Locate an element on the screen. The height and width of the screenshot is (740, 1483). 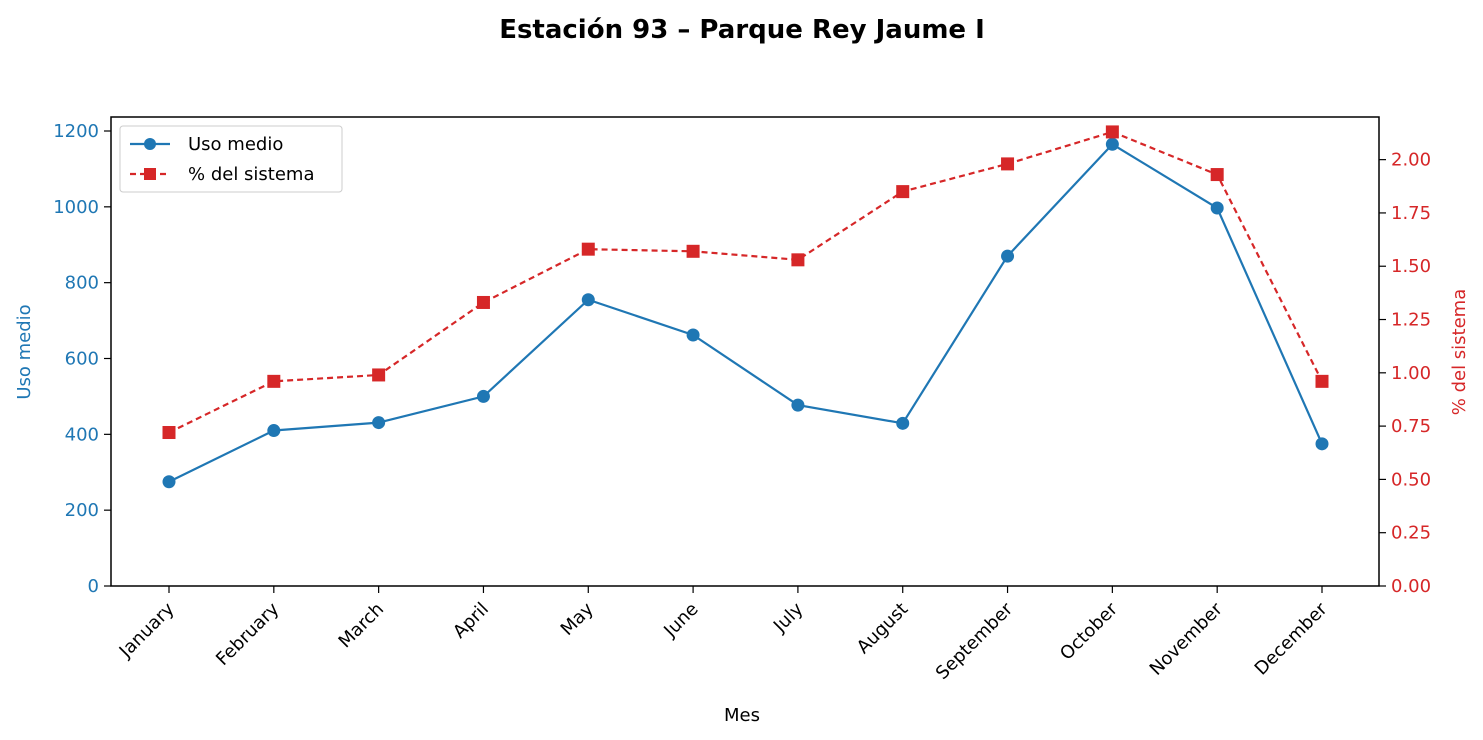
right-tick-label: 1.00 is located at coordinates (1411, 373).